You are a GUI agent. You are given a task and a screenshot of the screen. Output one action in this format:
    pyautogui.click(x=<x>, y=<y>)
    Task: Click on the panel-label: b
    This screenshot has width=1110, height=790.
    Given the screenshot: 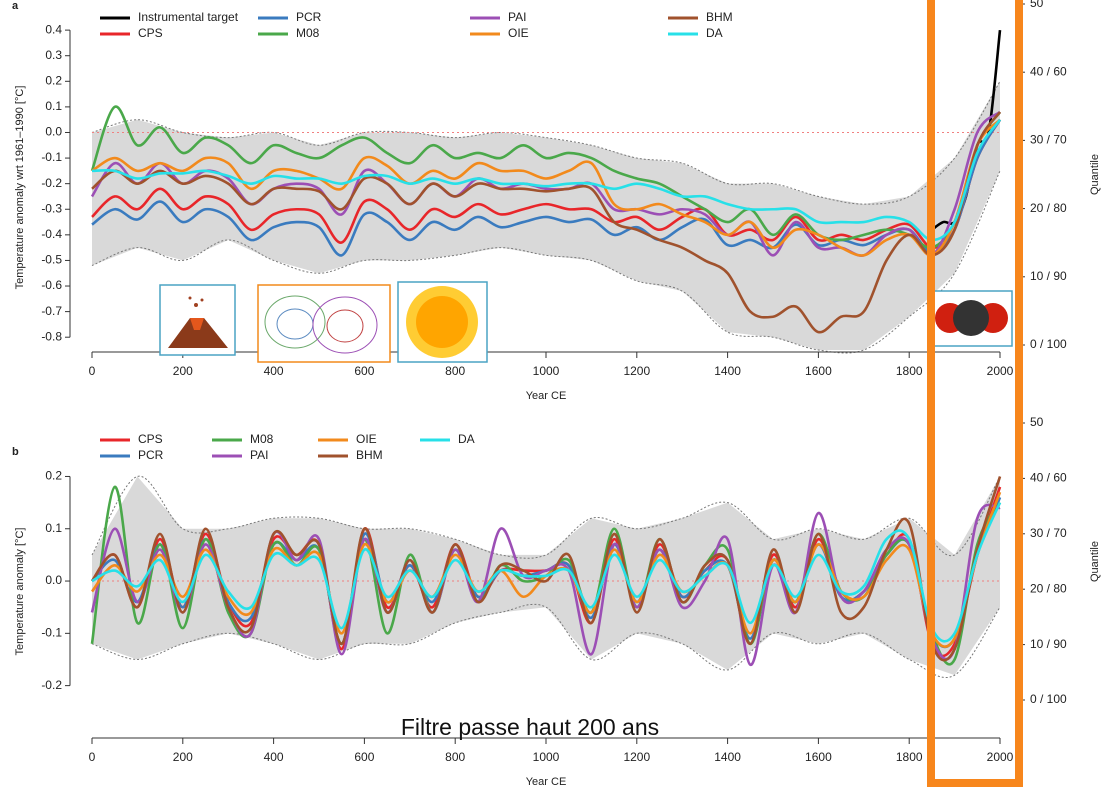 What is the action you would take?
    pyautogui.click(x=15, y=452)
    